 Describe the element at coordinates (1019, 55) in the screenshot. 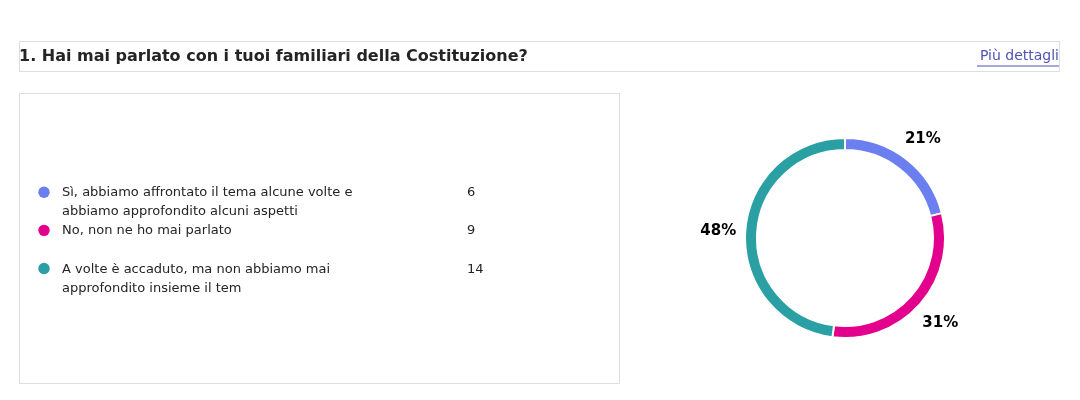

I see `text: Più dettagli` at that location.